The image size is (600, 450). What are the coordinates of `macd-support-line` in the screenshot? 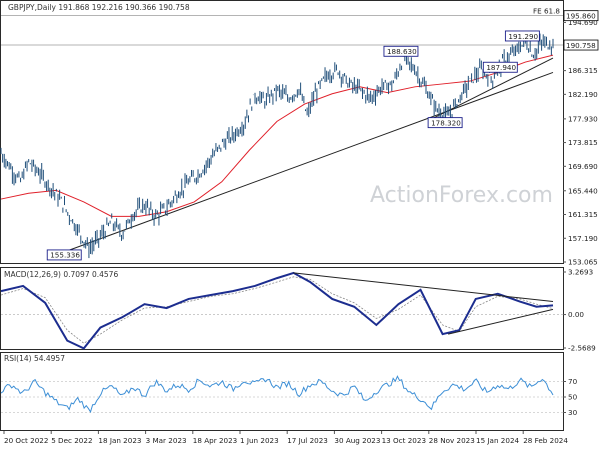 It's located at (501, 321).